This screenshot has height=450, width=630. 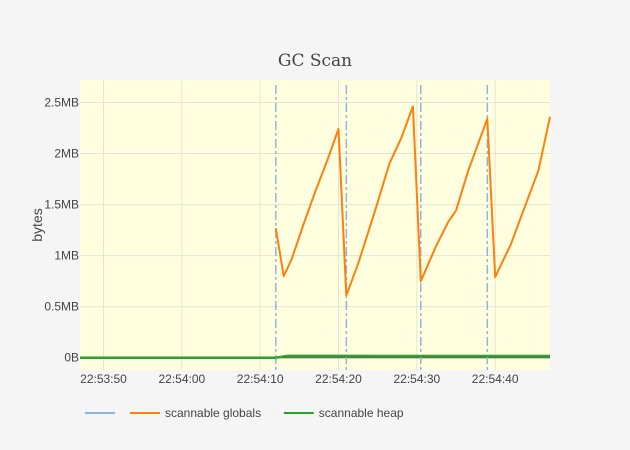 I want to click on legend: scannable globals scannable heap, so click(x=244, y=413).